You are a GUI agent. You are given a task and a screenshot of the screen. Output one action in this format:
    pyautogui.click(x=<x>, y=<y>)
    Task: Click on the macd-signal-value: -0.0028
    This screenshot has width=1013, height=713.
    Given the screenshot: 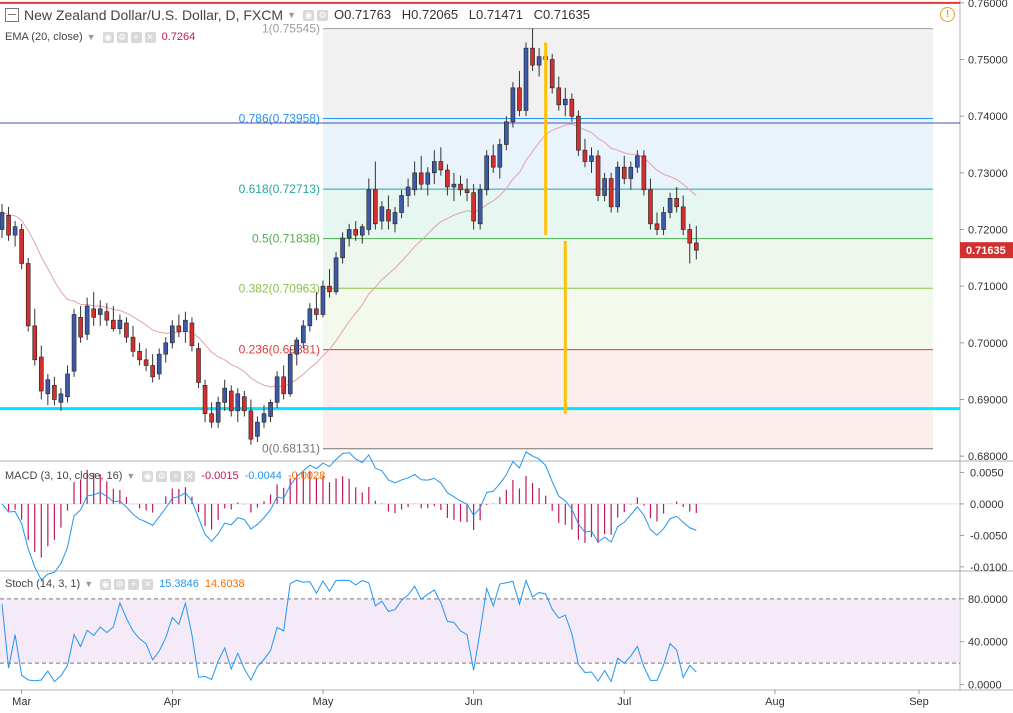 What is the action you would take?
    pyautogui.click(x=306, y=476)
    